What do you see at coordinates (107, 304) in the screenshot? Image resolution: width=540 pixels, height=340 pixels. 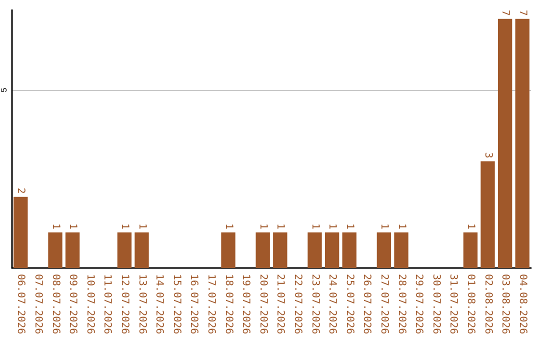 I see `x-tick-label: 11.07.2026` at bounding box center [107, 304].